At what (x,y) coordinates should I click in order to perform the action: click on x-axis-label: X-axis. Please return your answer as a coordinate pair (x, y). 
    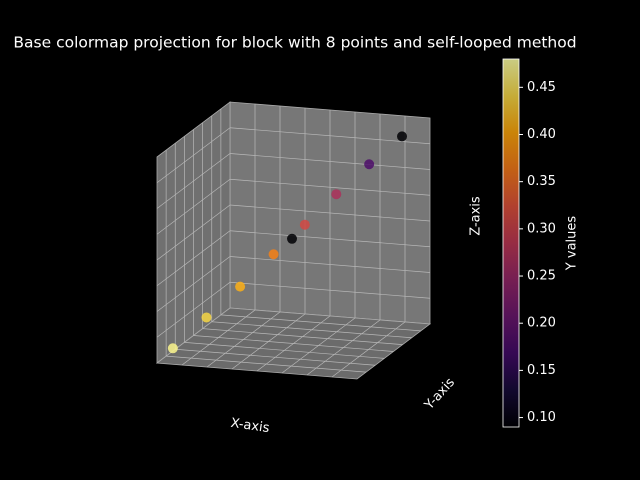
    Looking at the image, I should click on (250, 426).